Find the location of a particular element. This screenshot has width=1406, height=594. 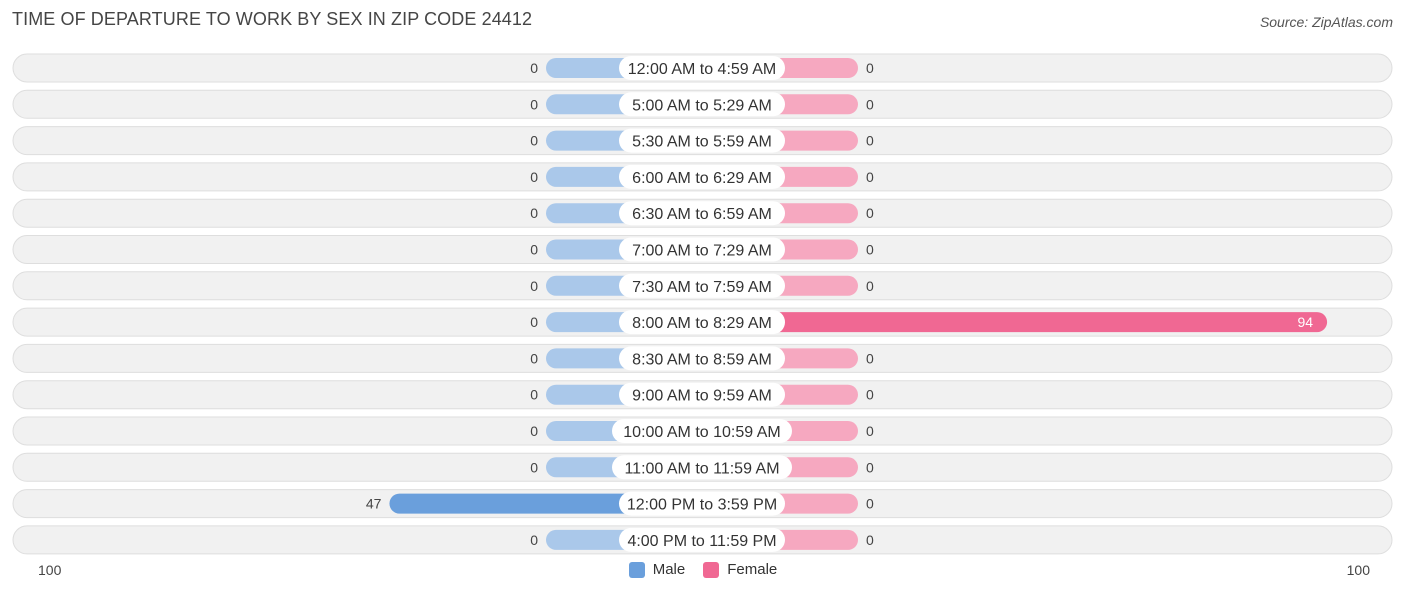

axis-right-label: 100 is located at coordinates (1358, 570).